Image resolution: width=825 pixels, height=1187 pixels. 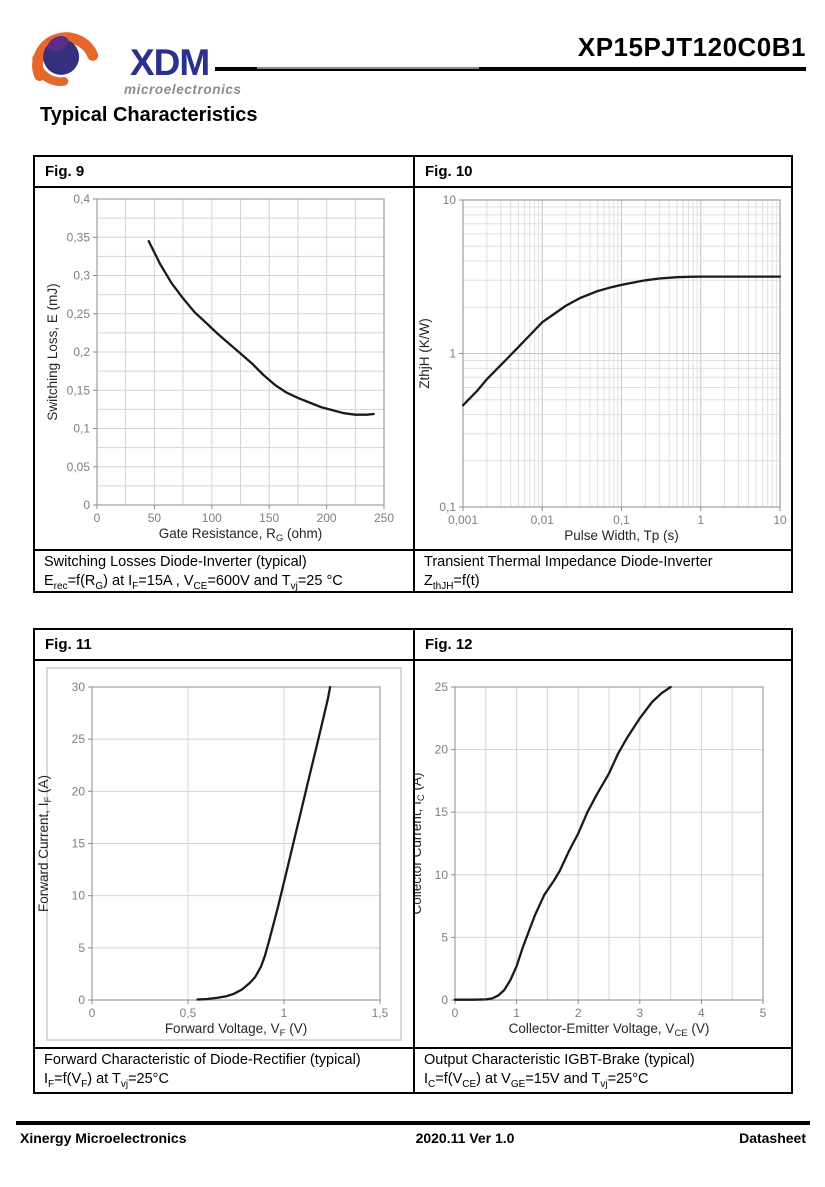 What do you see at coordinates (149, 115) in the screenshot?
I see `page-title: Typical Characteristics` at bounding box center [149, 115].